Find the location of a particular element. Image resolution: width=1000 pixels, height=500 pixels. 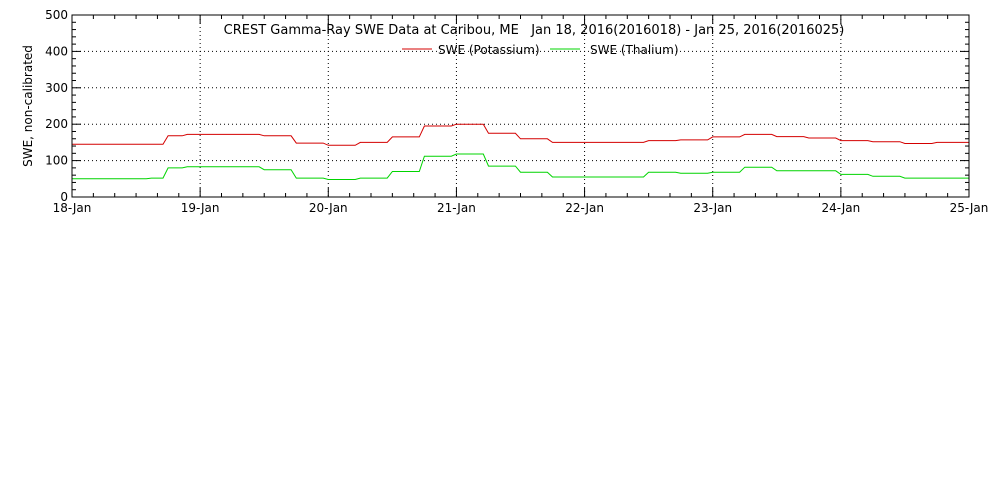

y-tick-label: 500 is located at coordinates (56, 15).